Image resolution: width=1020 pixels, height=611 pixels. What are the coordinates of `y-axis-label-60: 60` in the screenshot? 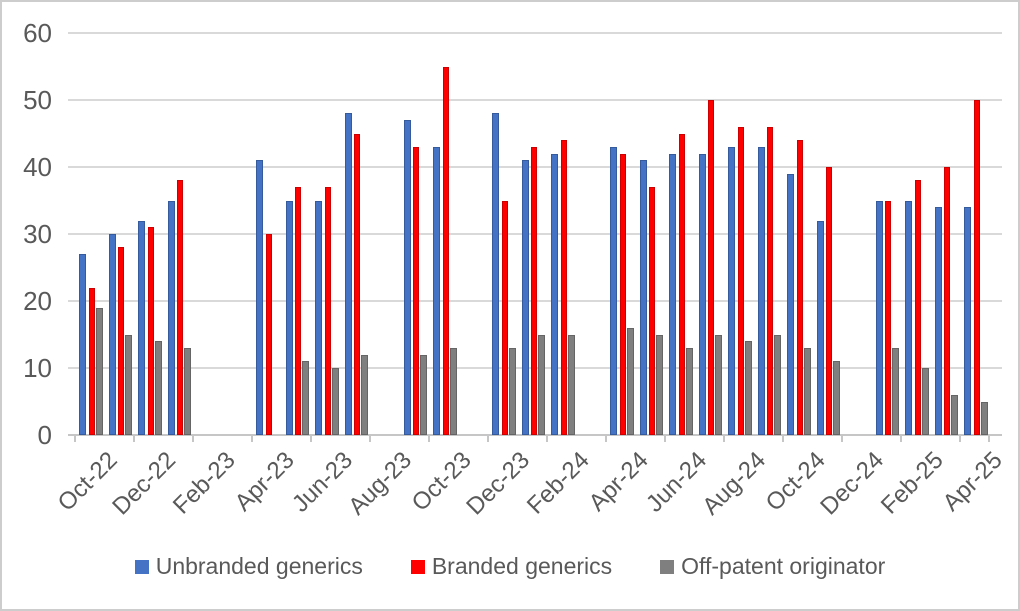 It's located at (37, 33).